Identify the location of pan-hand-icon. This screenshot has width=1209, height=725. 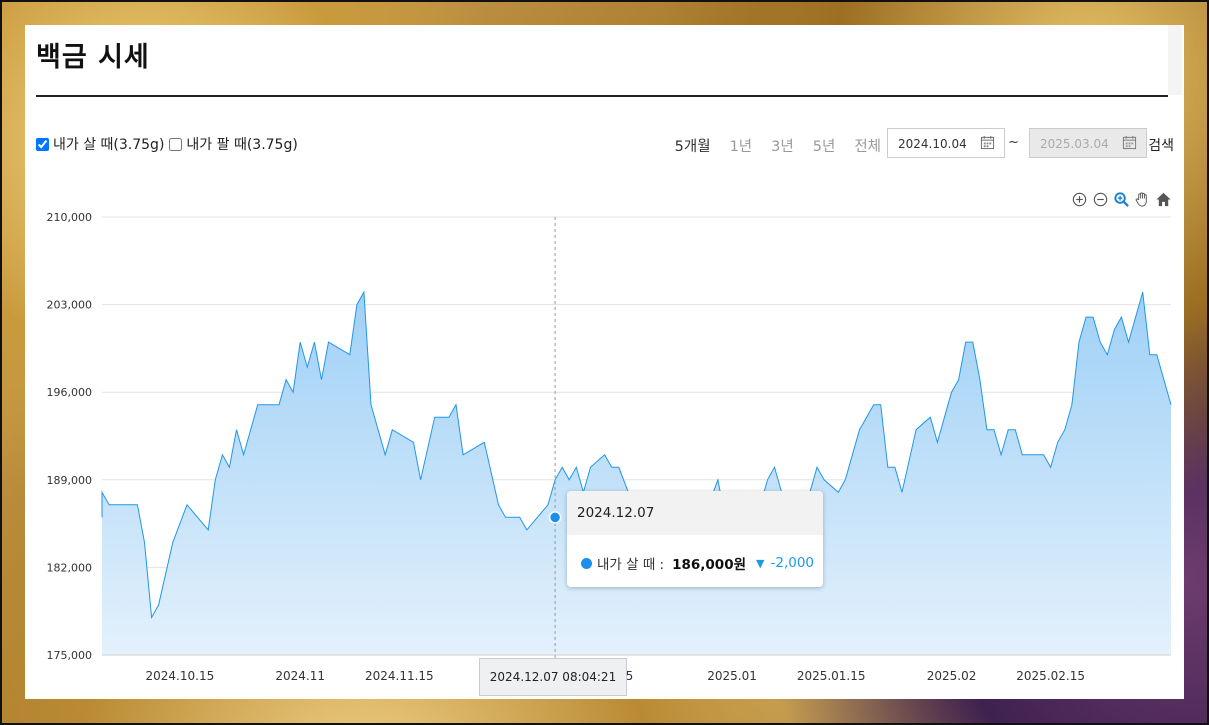
(1142, 199).